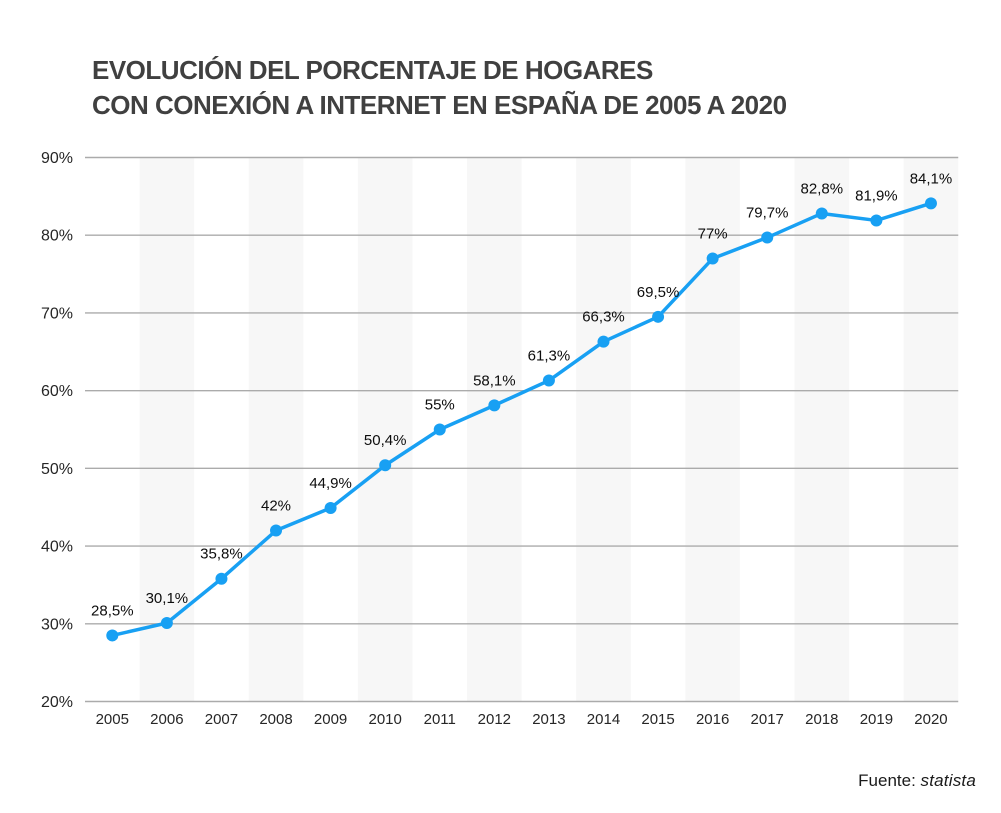  I want to click on data-point-label: 77%, so click(713, 234).